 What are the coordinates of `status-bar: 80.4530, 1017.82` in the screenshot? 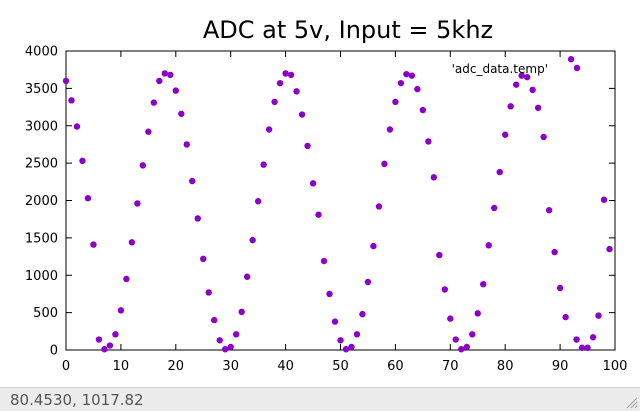 It's located at (320, 399).